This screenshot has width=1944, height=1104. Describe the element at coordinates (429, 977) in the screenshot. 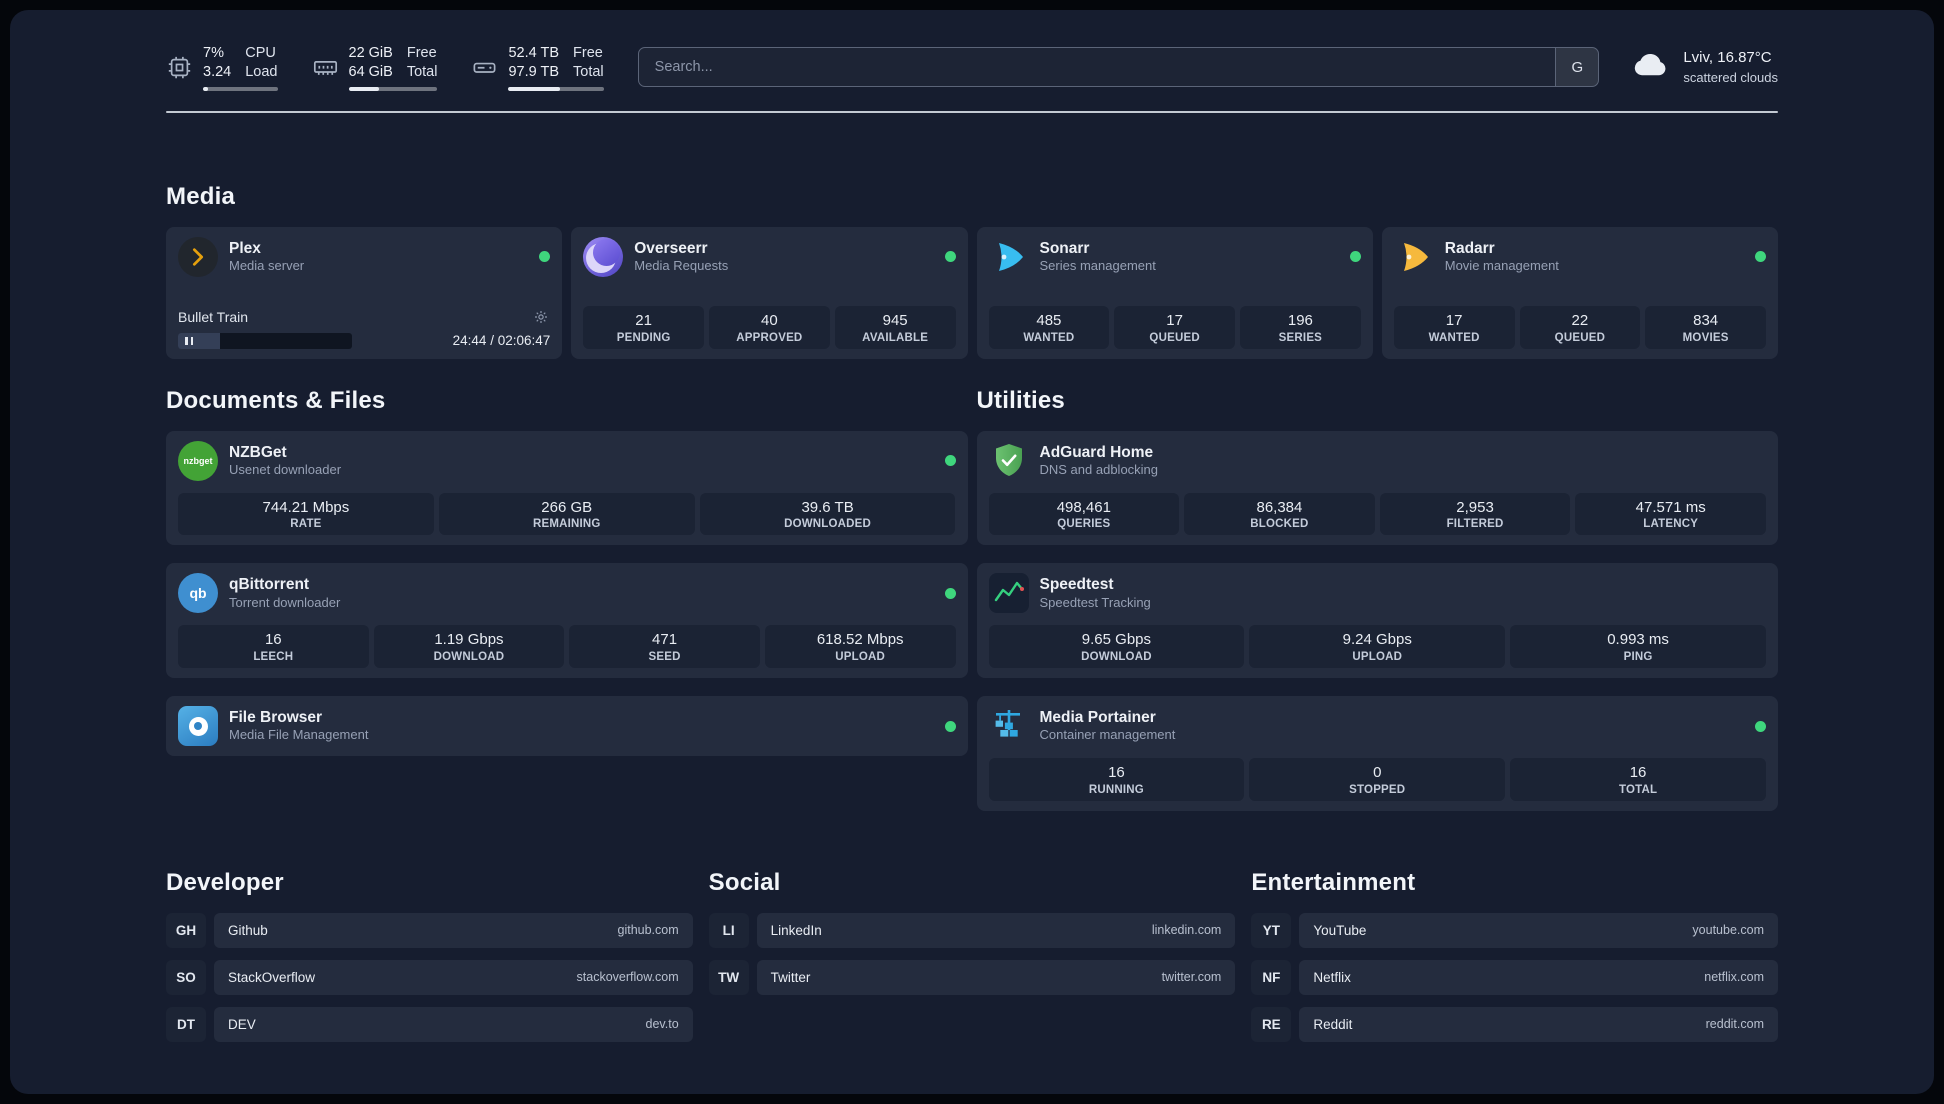

I see `bookmark-stackoverflow: SO StackOverflow stackoverflow.com` at that location.